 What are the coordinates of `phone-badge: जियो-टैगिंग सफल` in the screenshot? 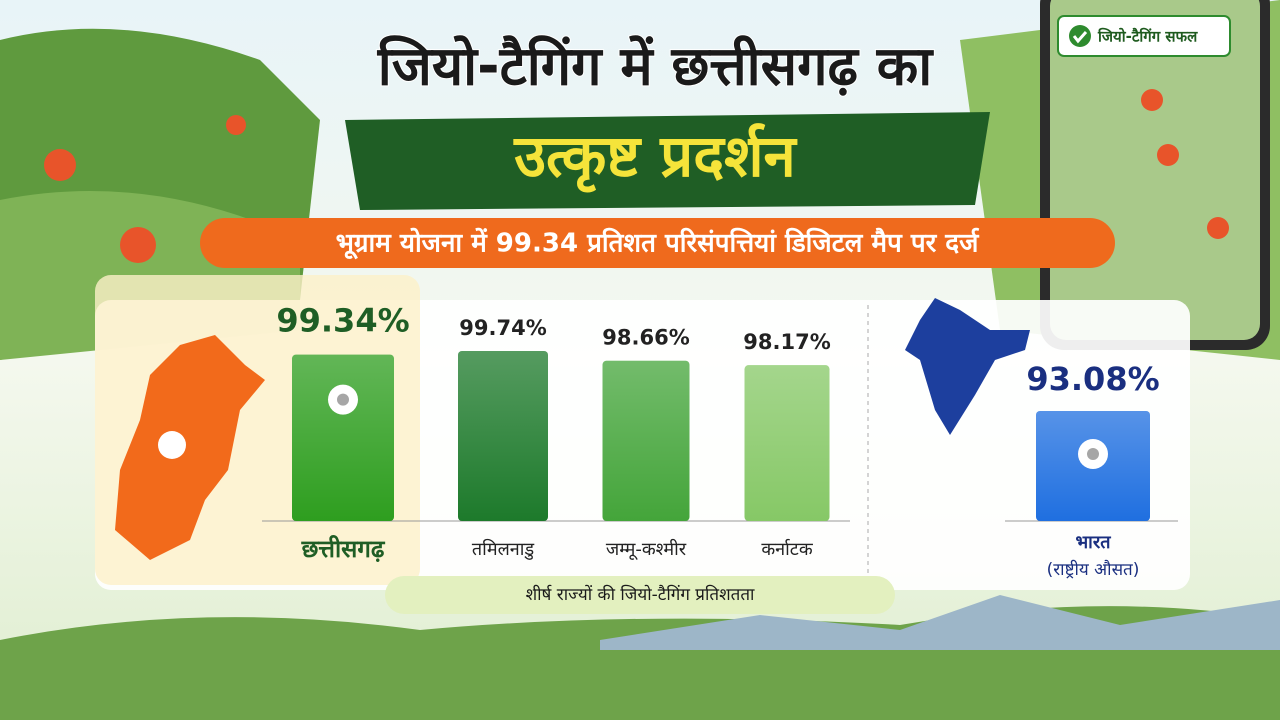 It's located at (1147, 37).